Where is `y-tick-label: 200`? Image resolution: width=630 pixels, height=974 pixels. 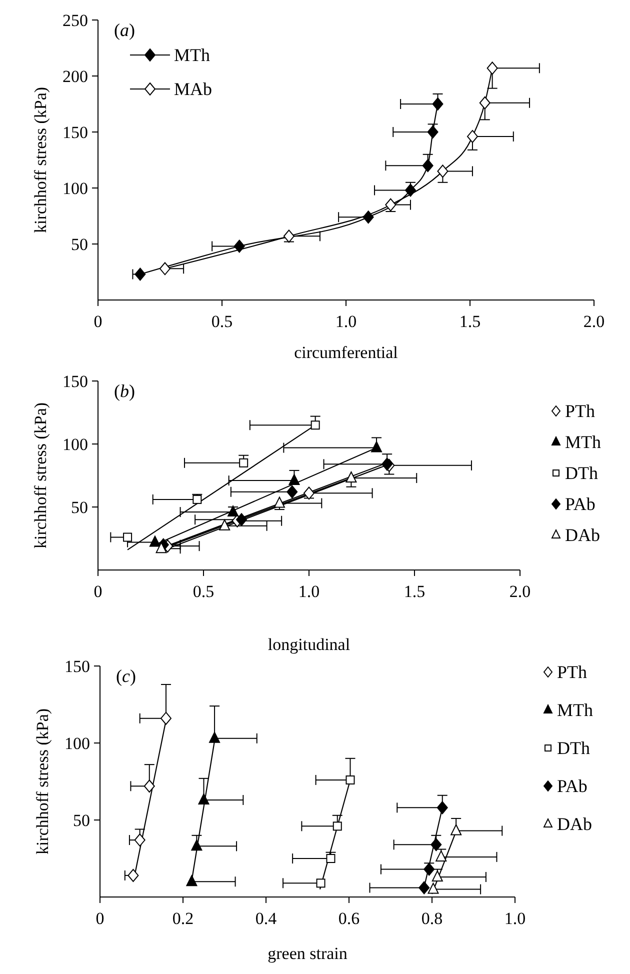
y-tick-label: 200 is located at coordinates (75, 76).